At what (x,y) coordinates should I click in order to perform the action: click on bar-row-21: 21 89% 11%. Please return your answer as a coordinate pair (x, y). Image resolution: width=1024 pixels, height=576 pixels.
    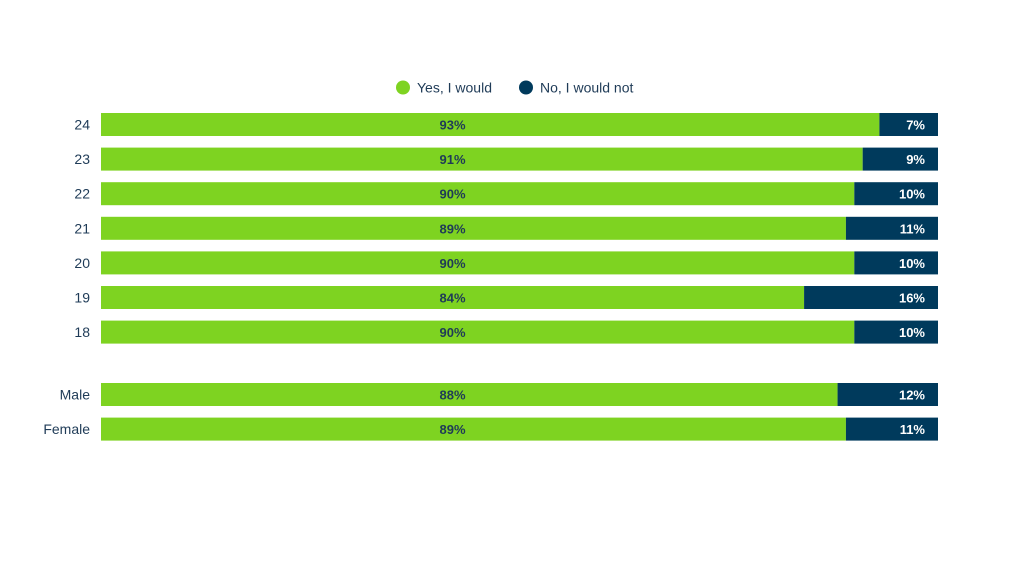
    Looking at the image, I should click on (506, 228).